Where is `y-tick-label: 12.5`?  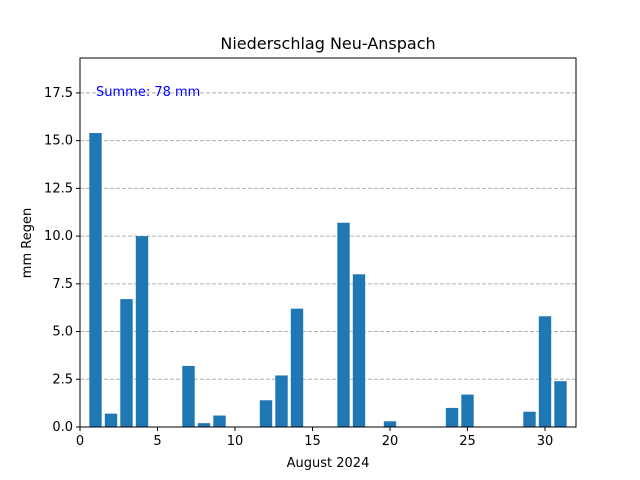
y-tick-label: 12.5 is located at coordinates (58, 188).